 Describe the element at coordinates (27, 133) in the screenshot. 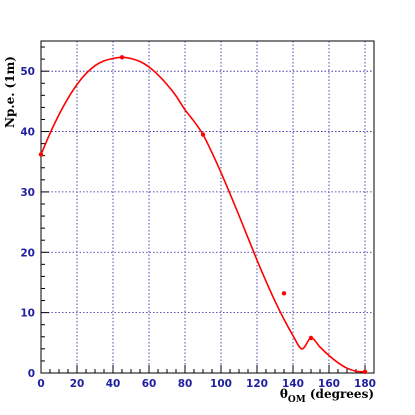

I see `y-tick-label: 40` at that location.